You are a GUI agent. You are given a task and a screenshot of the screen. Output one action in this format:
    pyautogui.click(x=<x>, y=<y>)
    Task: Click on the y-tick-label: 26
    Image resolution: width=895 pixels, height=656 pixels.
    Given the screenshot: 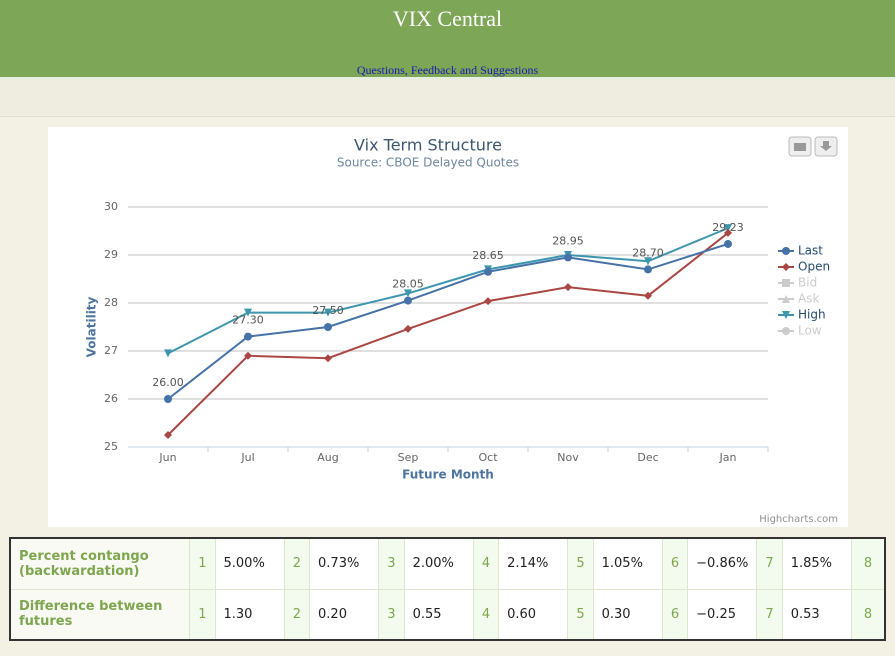 What is the action you would take?
    pyautogui.click(x=111, y=398)
    